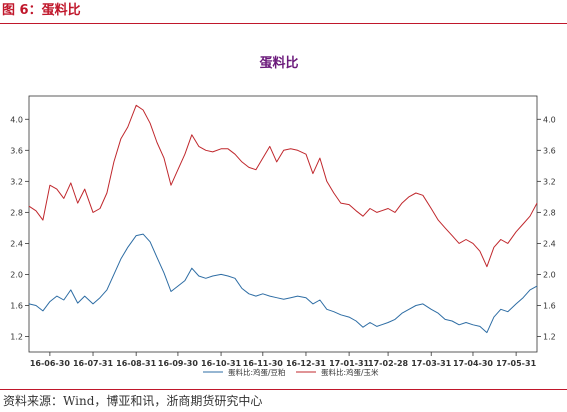 The image size is (567, 412). I want to click on x-tick-label: 16-11-30, so click(263, 363).